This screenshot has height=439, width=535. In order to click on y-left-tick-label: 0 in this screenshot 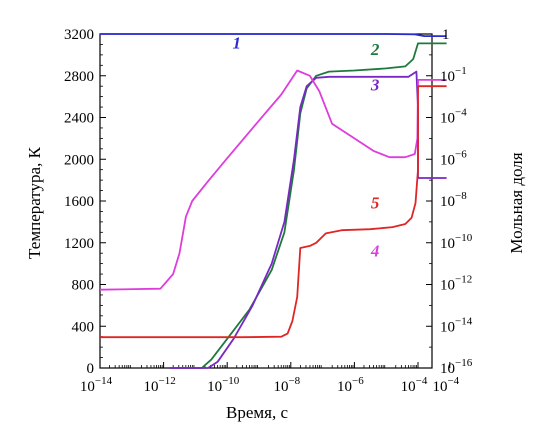, I will do `click(91, 369)`.